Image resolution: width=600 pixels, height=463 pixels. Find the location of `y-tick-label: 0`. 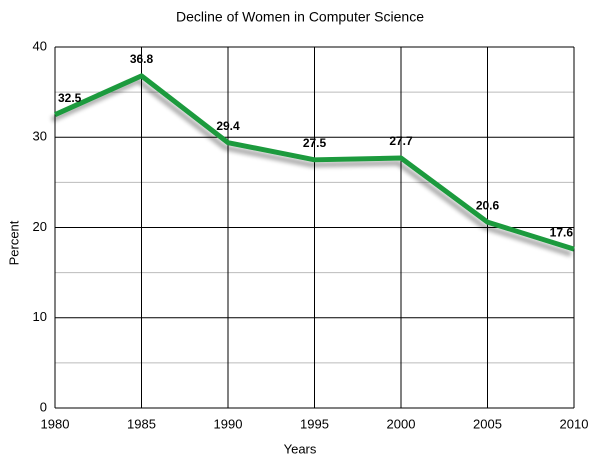

y-tick-label: 0 is located at coordinates (43, 406).